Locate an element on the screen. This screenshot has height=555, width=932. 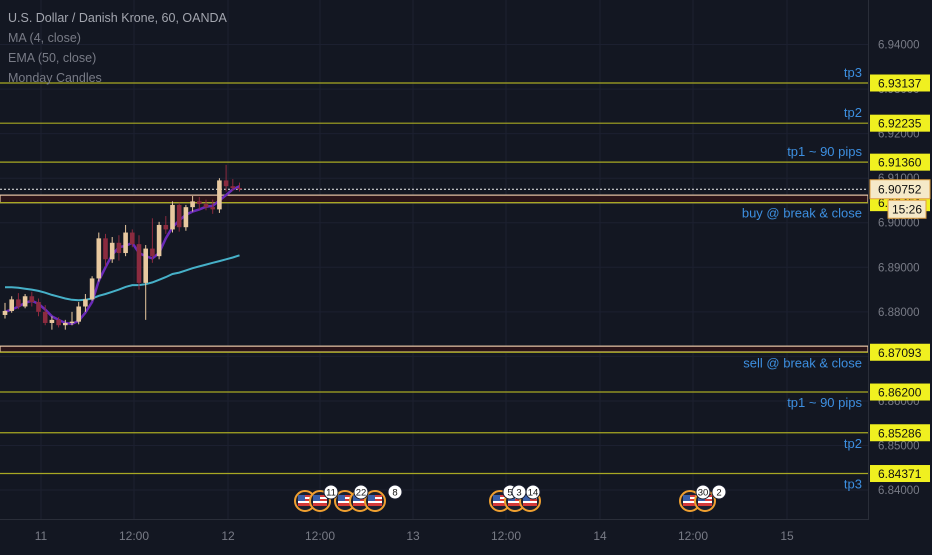
time-tick-label: 15 is located at coordinates (787, 536).